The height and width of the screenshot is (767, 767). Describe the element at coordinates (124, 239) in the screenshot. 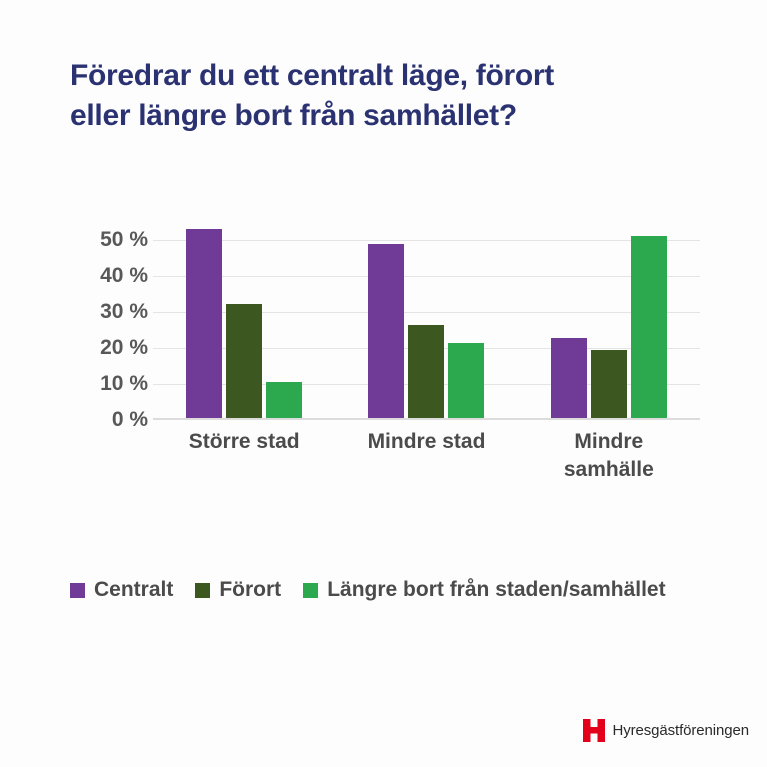

I see `y-axis-tick-50: 50 %` at that location.